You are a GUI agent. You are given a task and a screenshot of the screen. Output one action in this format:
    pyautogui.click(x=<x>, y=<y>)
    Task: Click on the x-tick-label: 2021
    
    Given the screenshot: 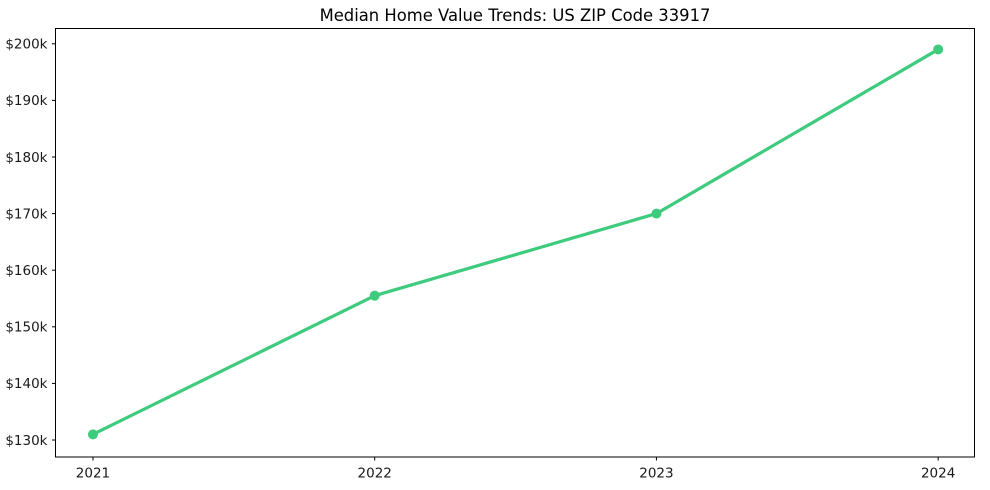 What is the action you would take?
    pyautogui.click(x=93, y=474)
    